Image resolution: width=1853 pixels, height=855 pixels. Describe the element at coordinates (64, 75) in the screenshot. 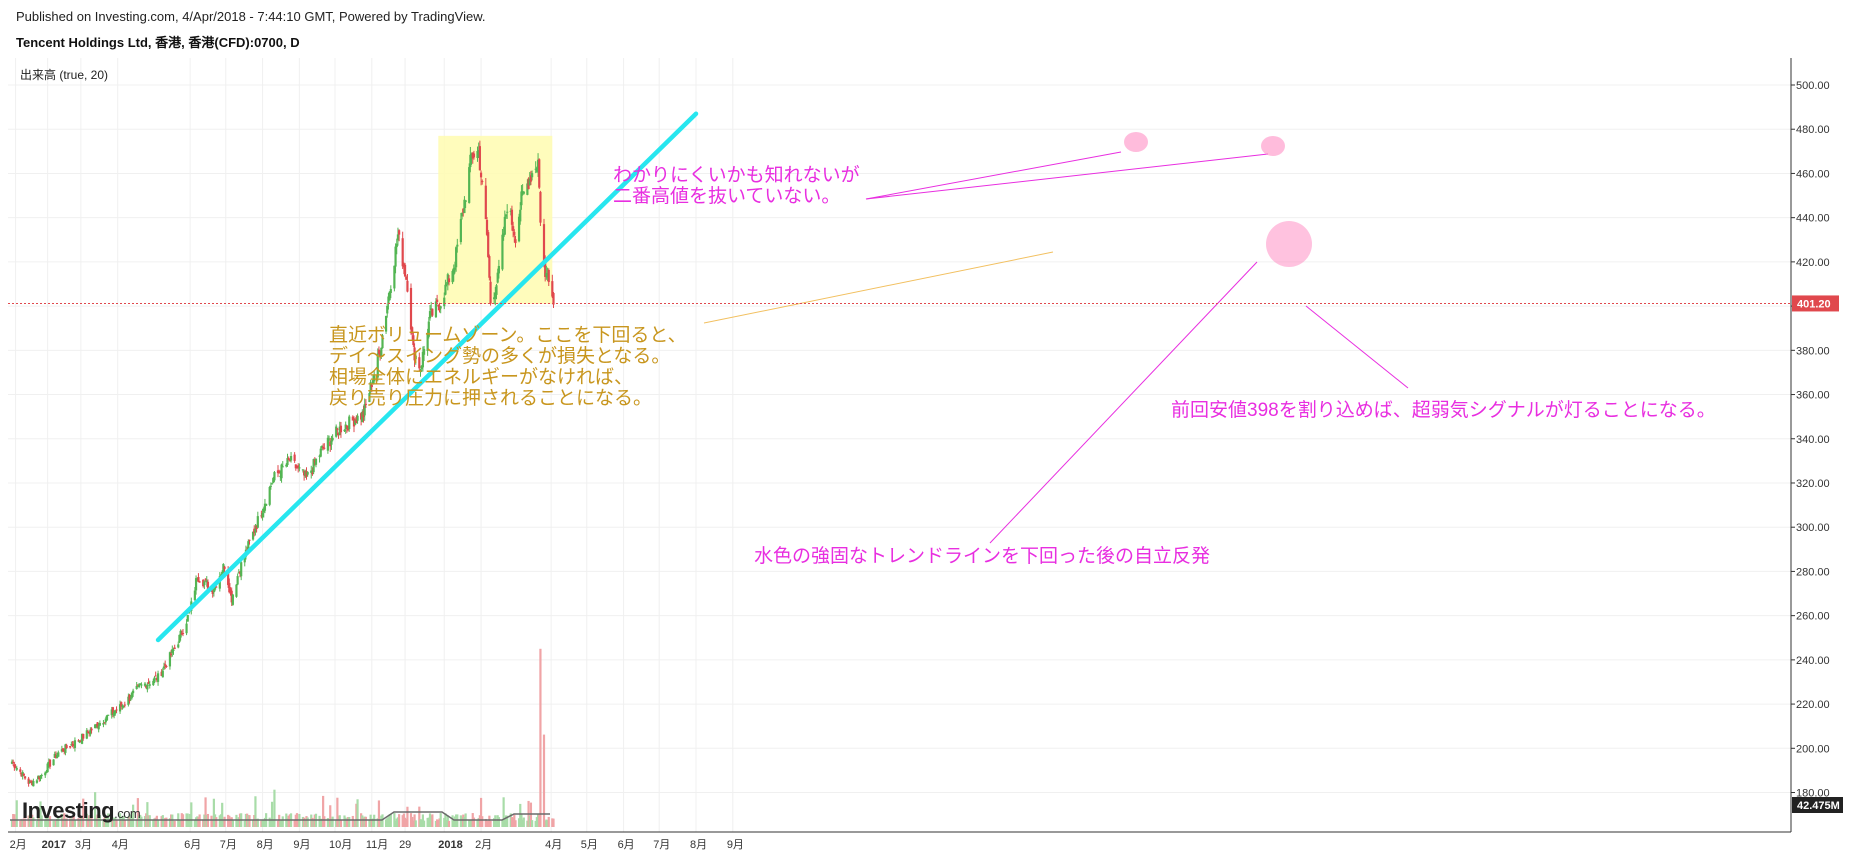

I see `volume-indicator-label: 出来高 (true, 20)` at that location.